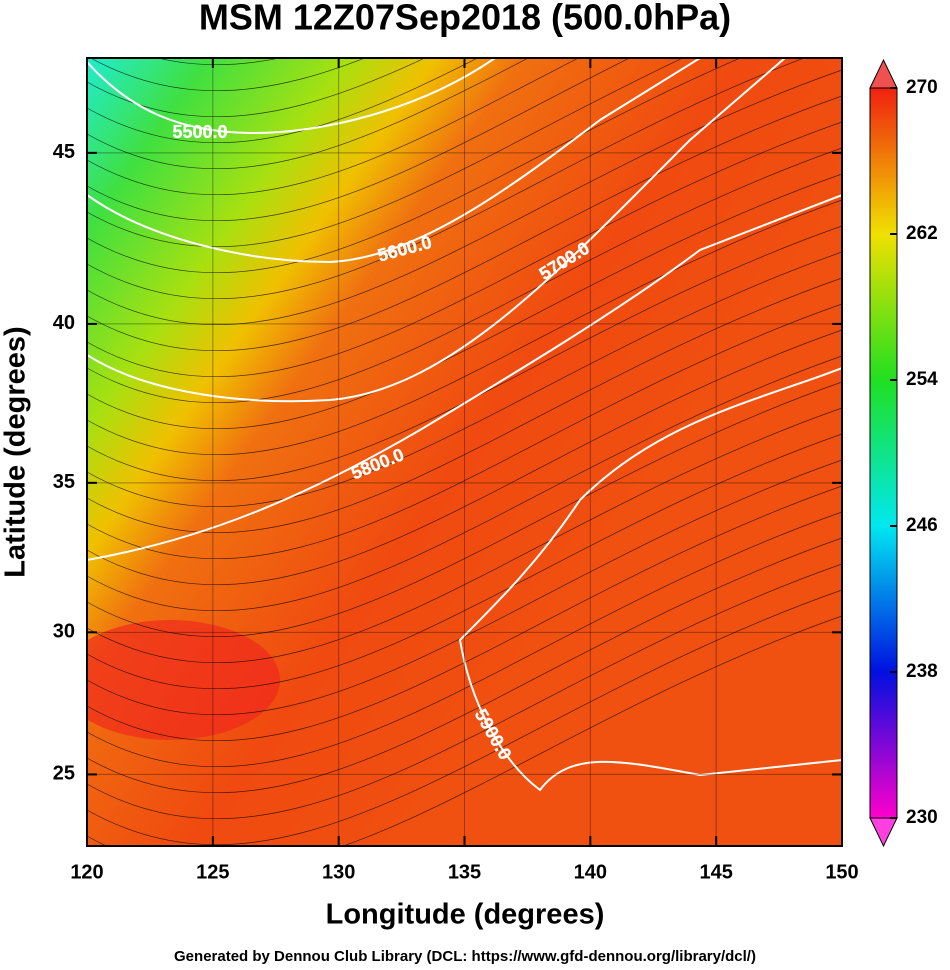 Image resolution: width=950 pixels, height=970 pixels. I want to click on colorbar-tick-label: 262, so click(922, 233).